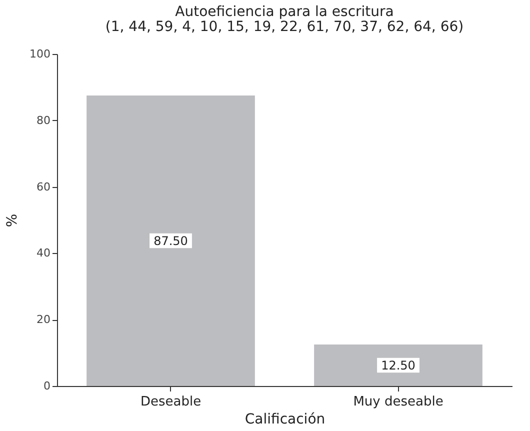 The width and height of the screenshot is (530, 431). I want to click on y-tick-label: 20, so click(43, 319).